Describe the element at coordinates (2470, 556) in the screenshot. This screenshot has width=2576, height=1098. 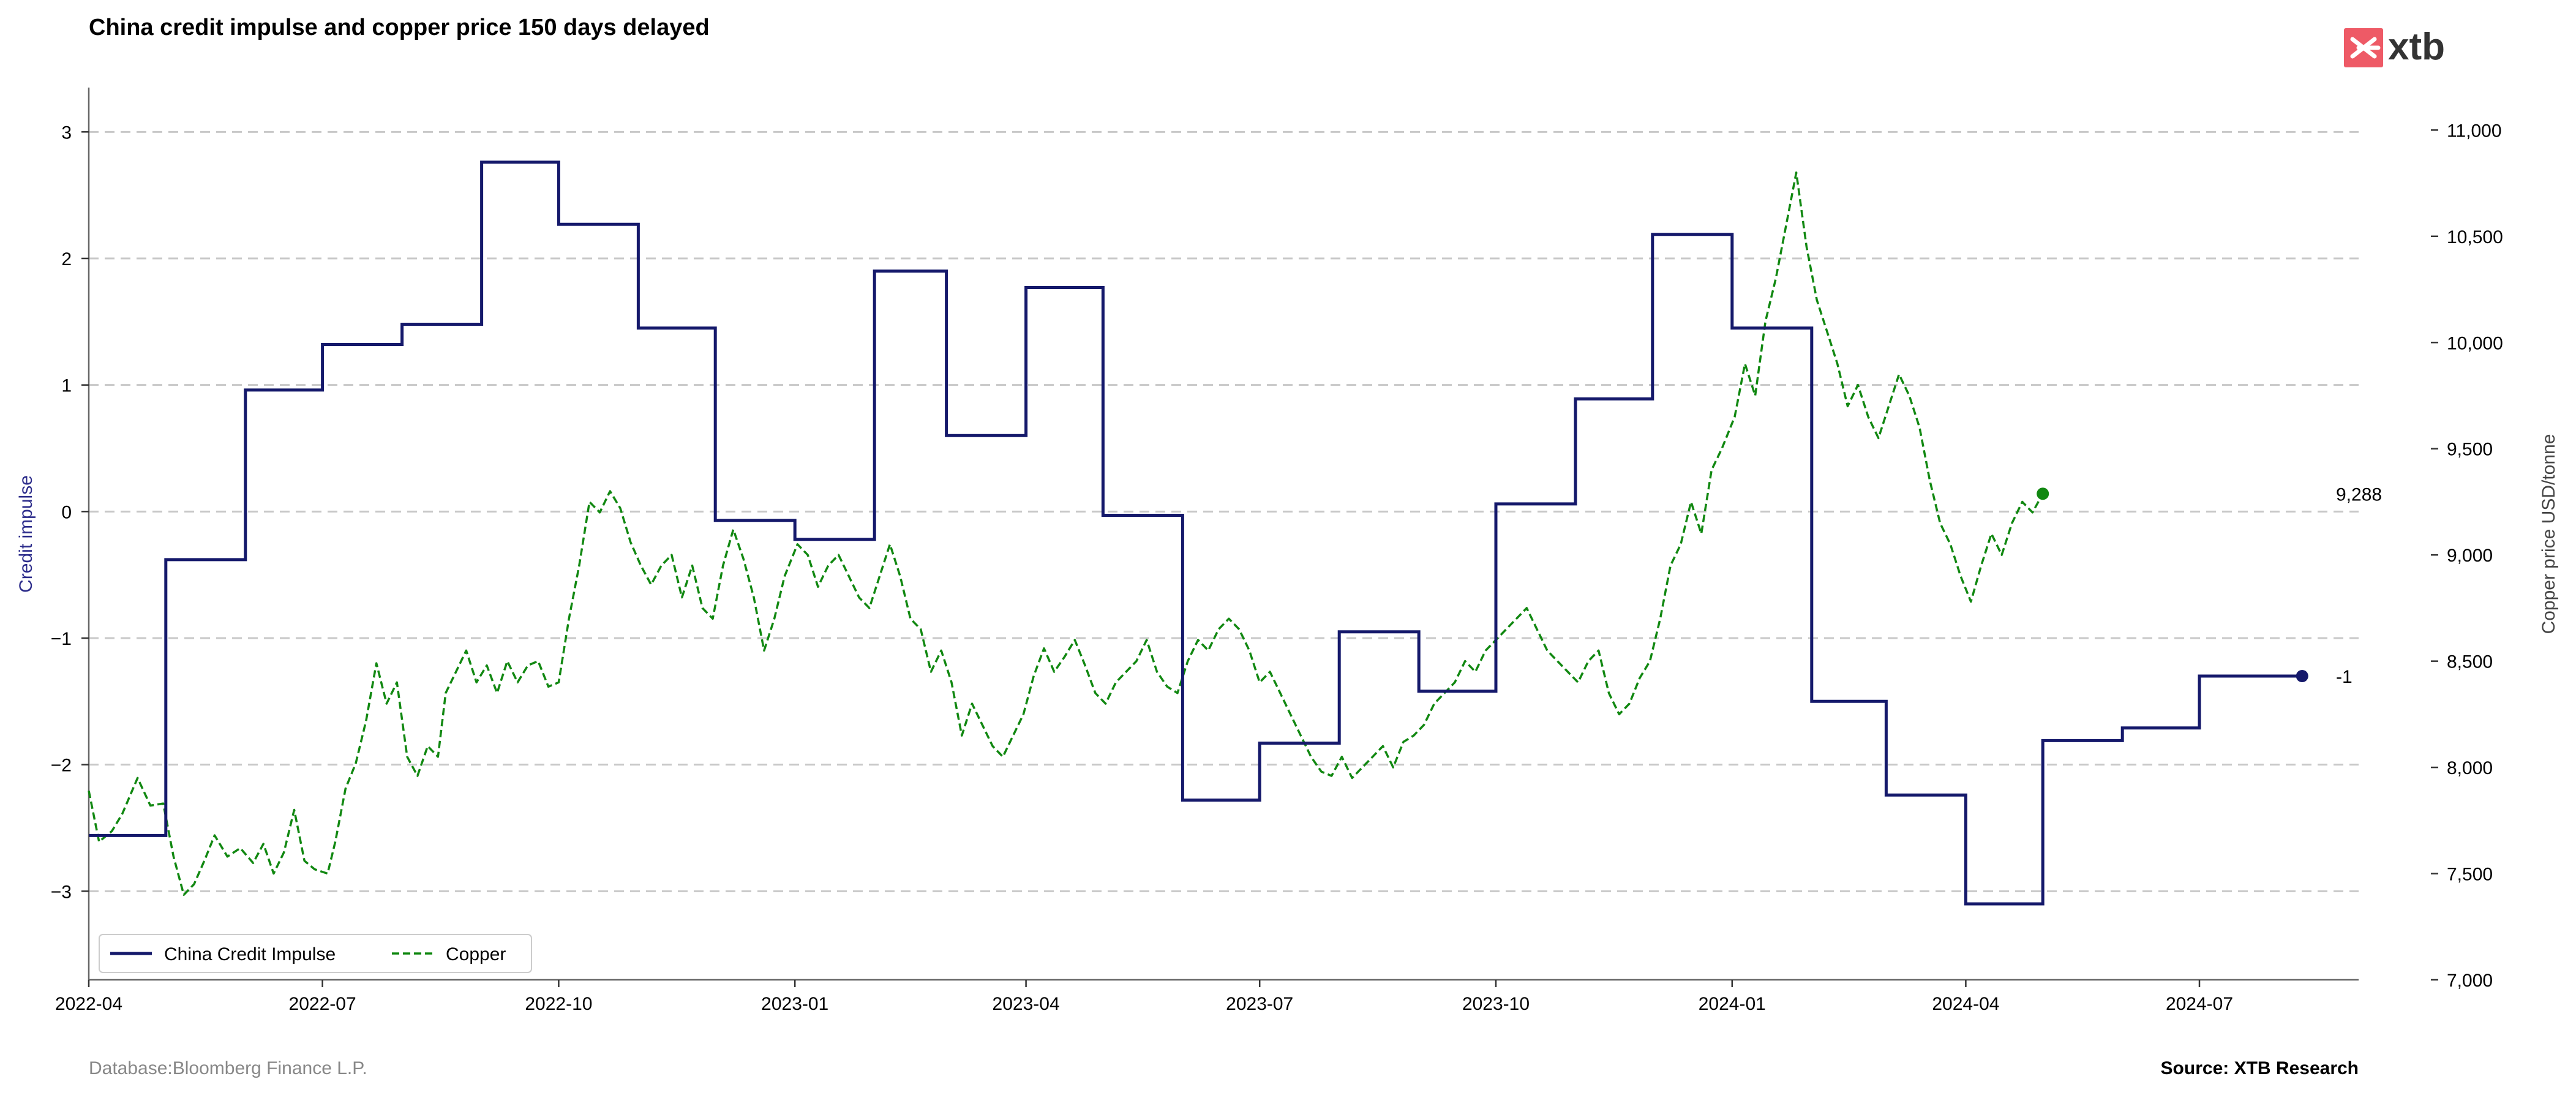
I see `y-tick-right-label: 9,000` at that location.